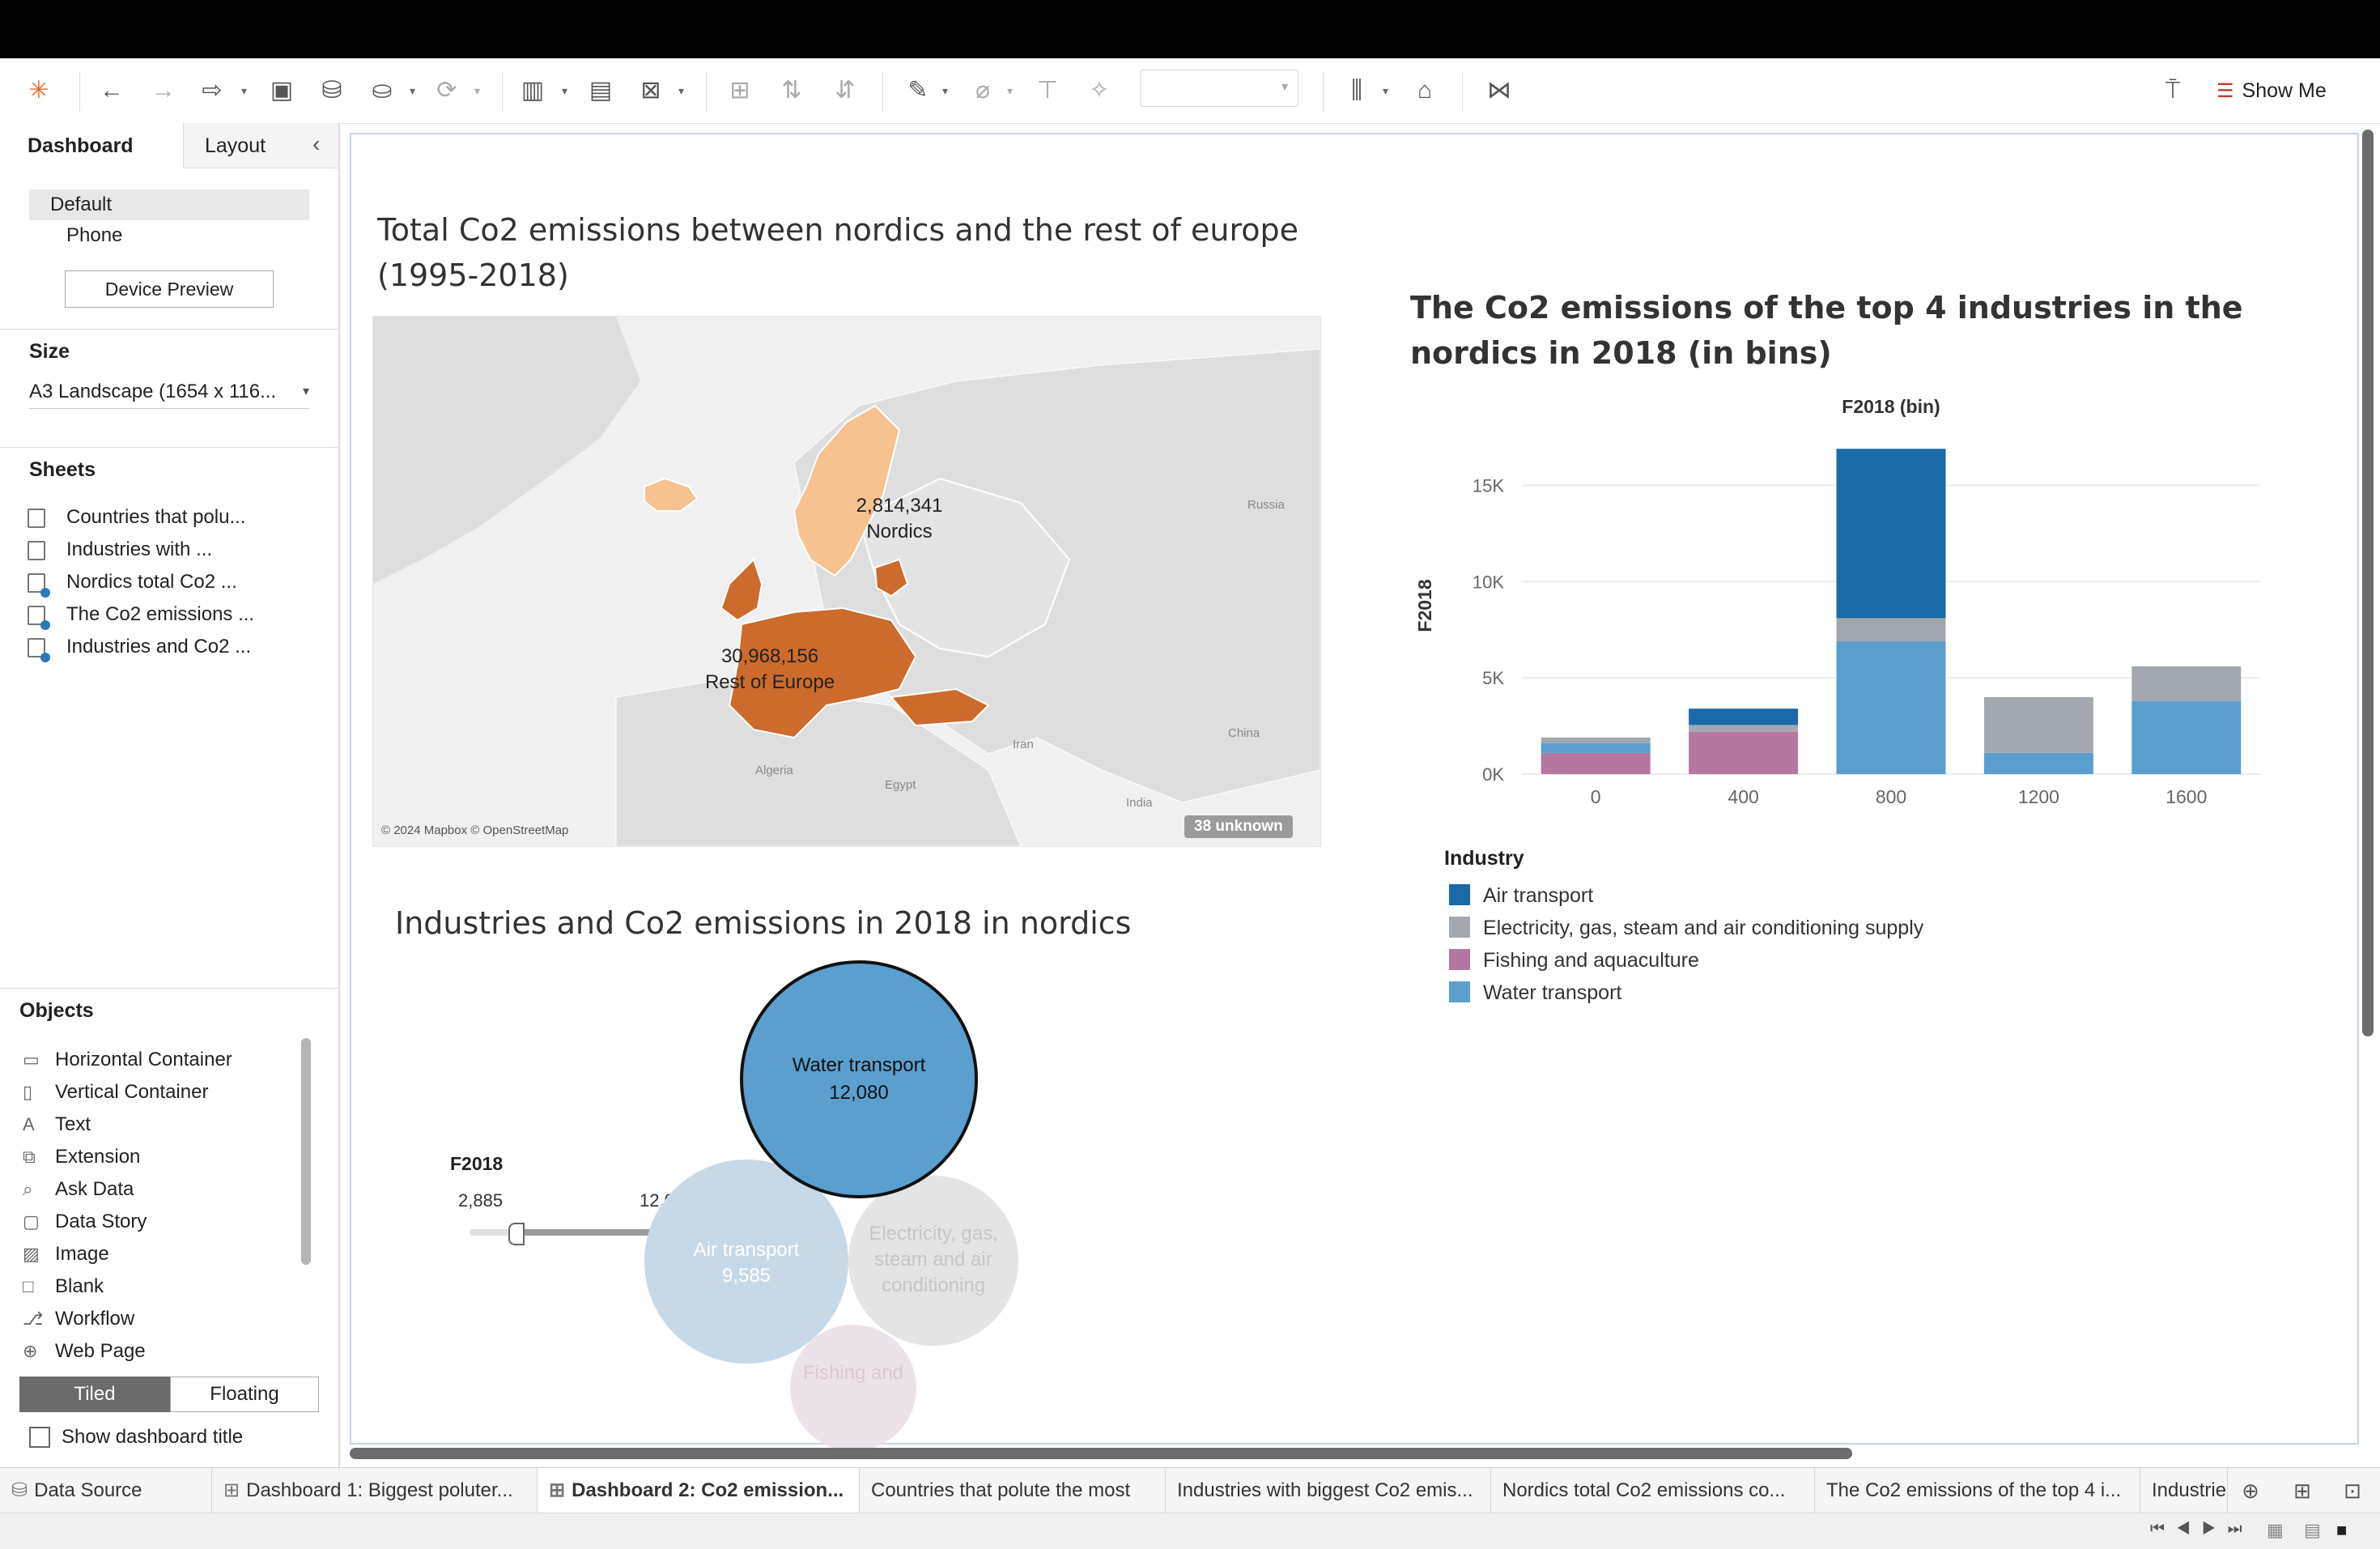 The image size is (2380, 1549). What do you see at coordinates (853, 1388) in the screenshot?
I see `bubble-fishing: Fishing and` at bounding box center [853, 1388].